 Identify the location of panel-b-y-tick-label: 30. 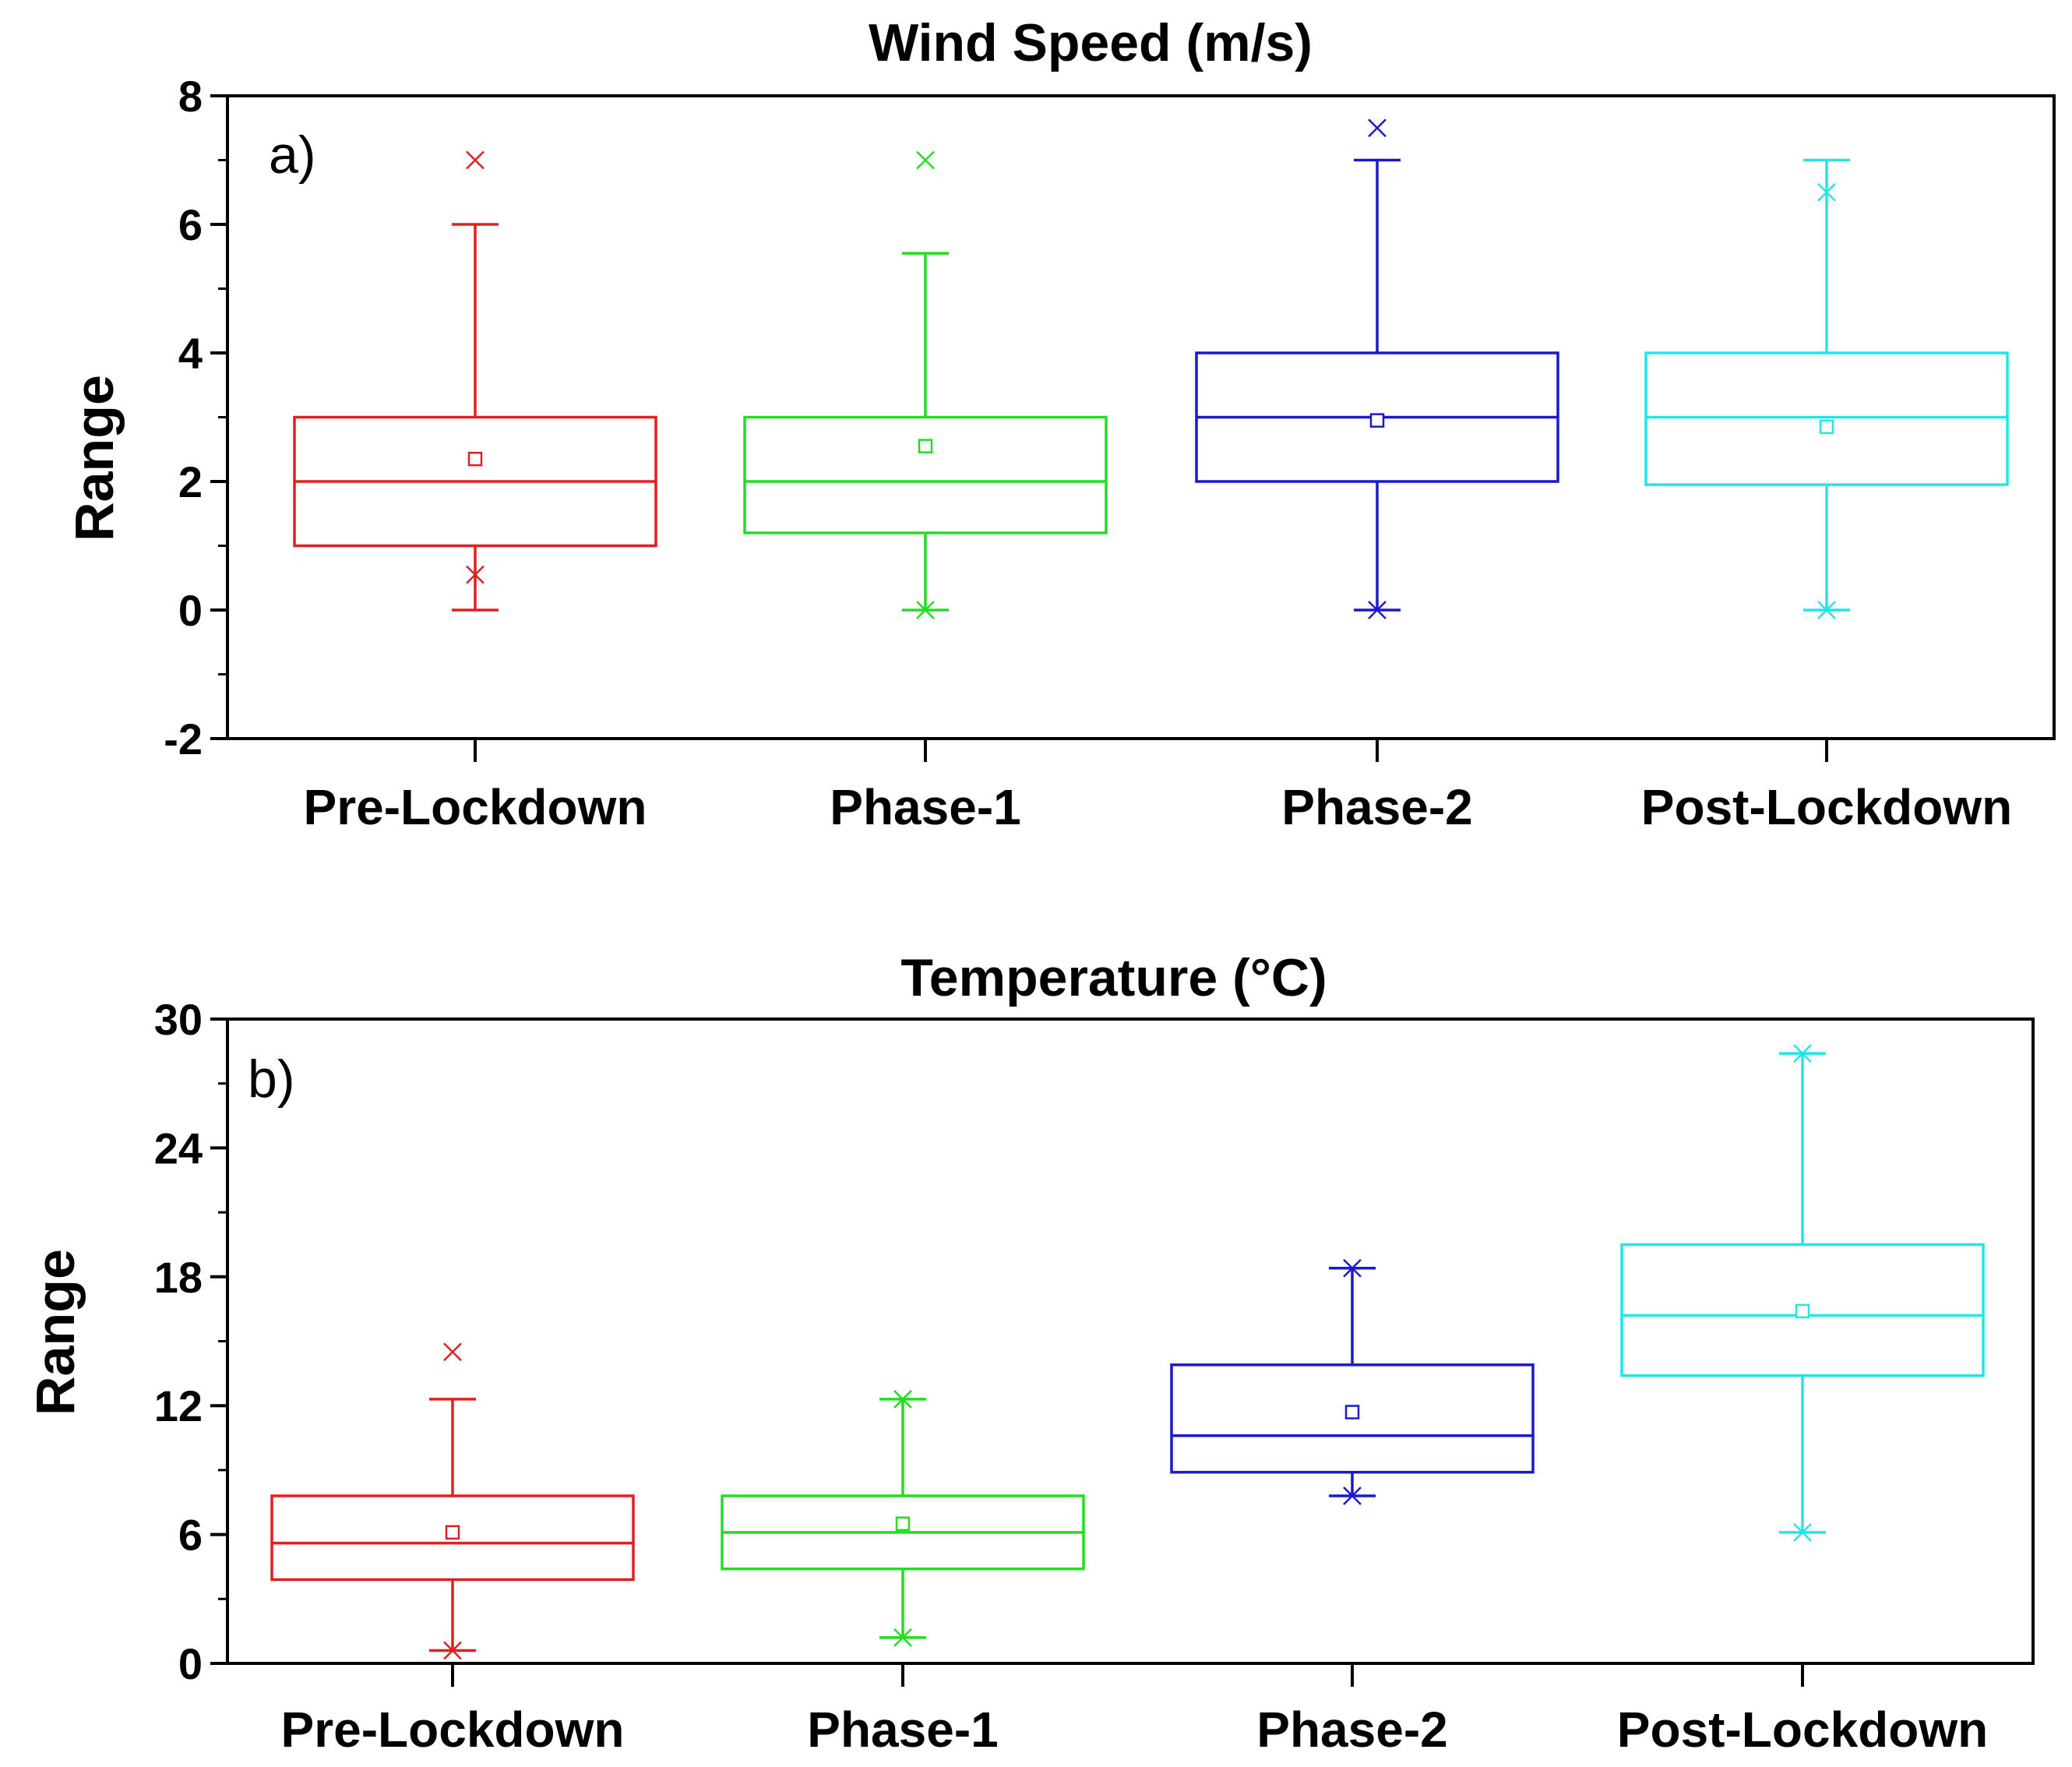
(178, 1019).